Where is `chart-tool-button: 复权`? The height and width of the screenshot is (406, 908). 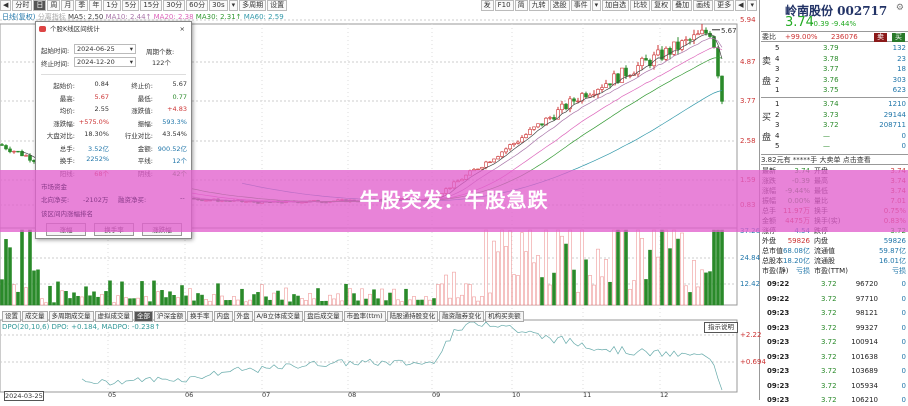 chart-tool-button: 复权 is located at coordinates (661, 5).